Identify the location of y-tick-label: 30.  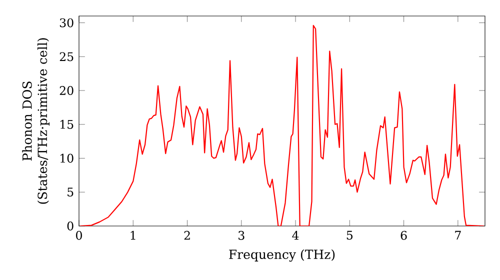
(67, 23).